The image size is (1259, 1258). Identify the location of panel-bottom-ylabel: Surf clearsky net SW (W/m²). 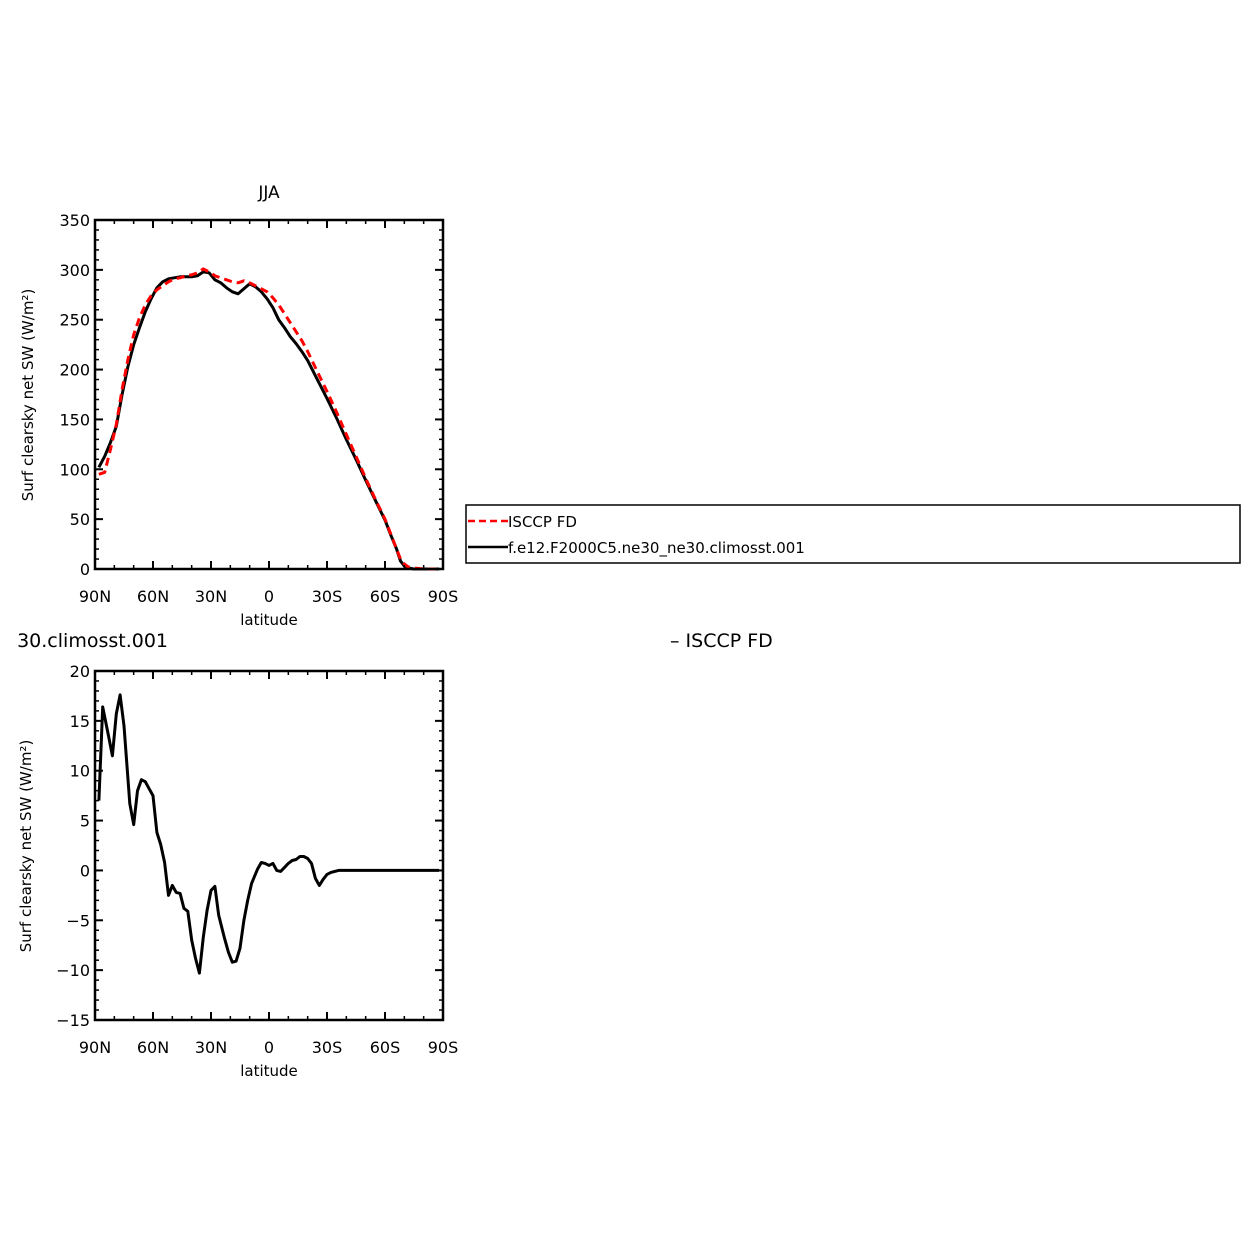
(26, 846).